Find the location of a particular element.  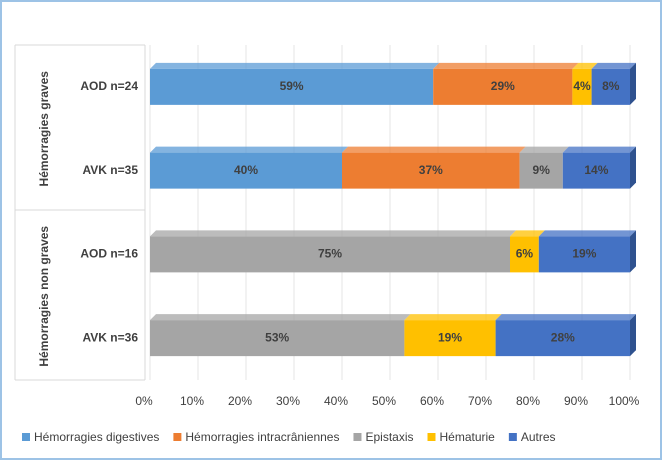

x-tick-label: 80% is located at coordinates (528, 401).